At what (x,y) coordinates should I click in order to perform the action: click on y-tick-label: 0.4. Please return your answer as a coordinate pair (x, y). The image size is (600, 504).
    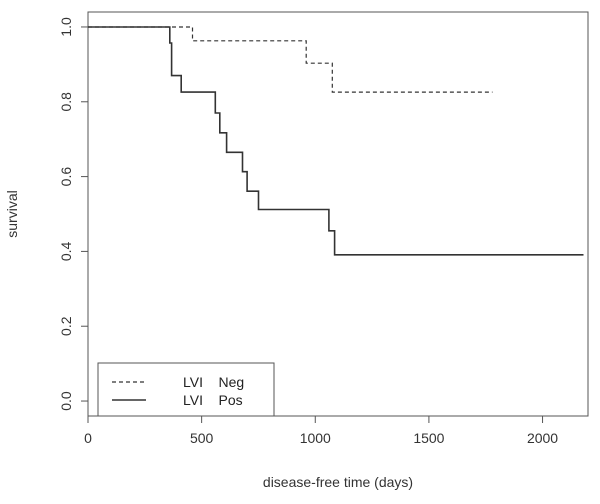
    Looking at the image, I should click on (66, 251).